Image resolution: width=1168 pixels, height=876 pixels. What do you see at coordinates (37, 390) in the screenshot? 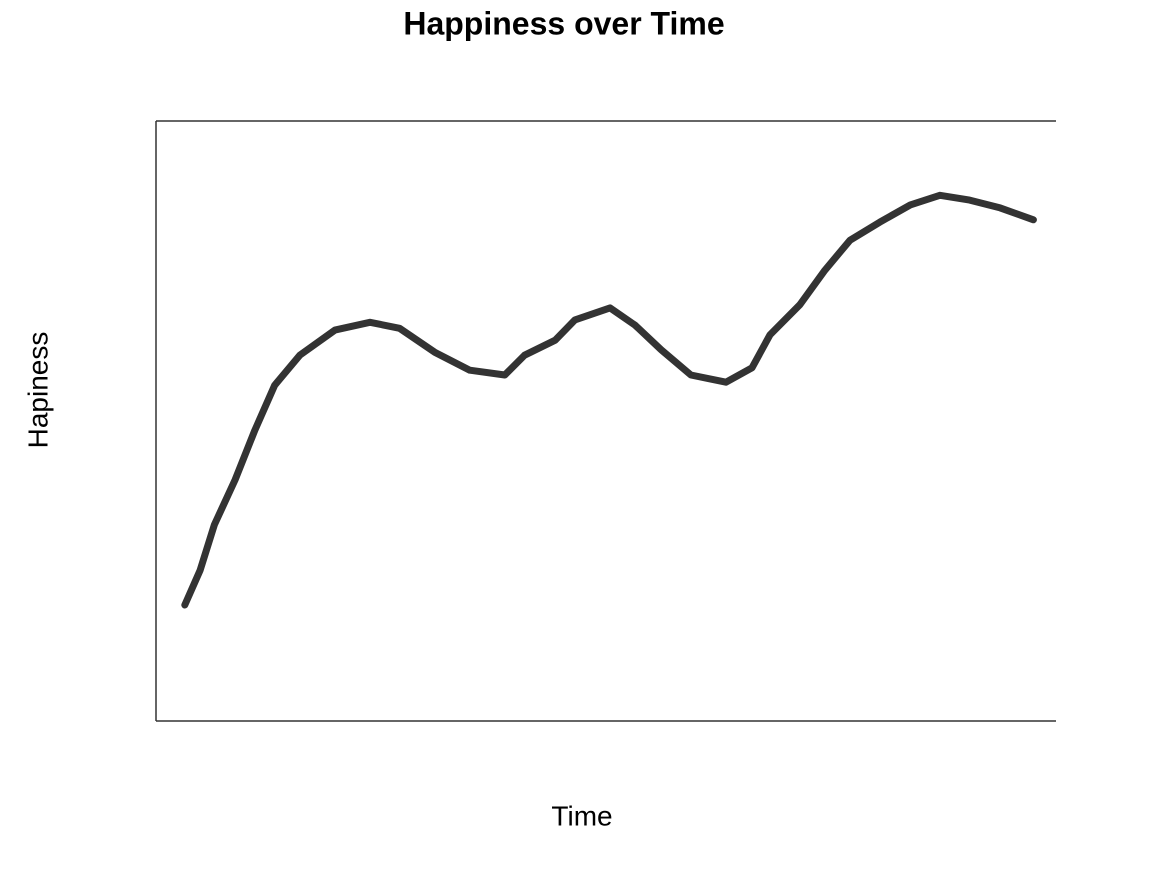
I see `y-axis-label: Hapiness` at bounding box center [37, 390].